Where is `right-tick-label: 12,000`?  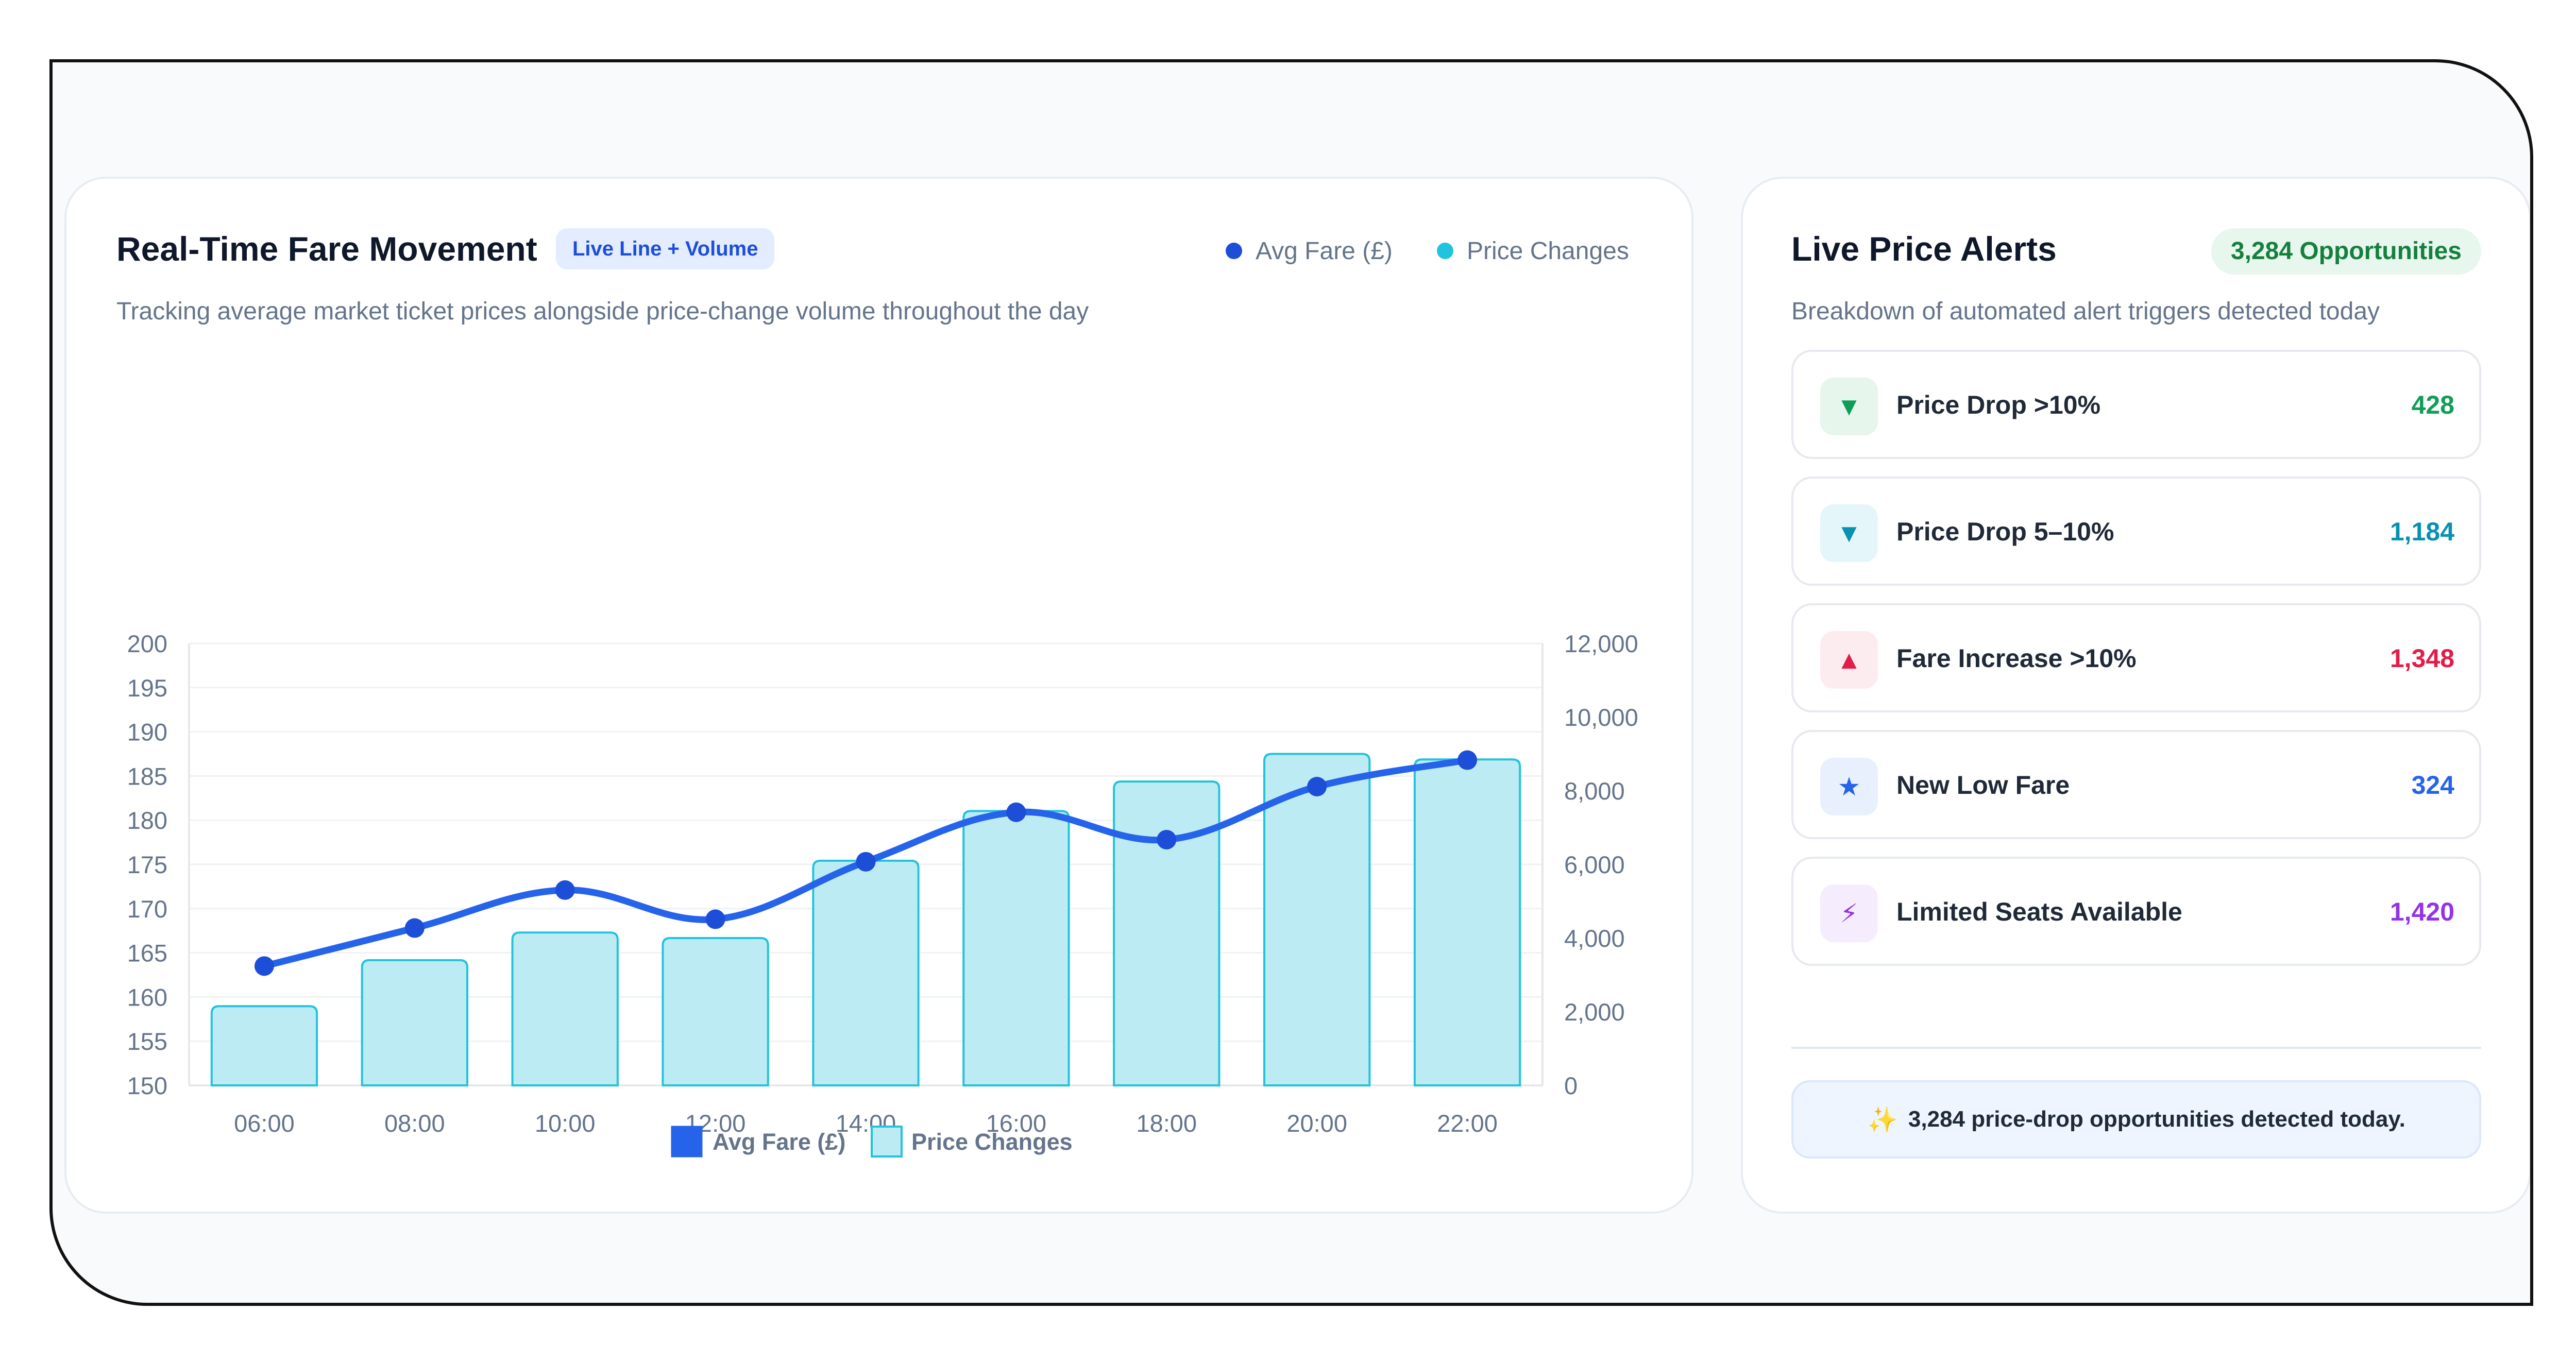 right-tick-label: 12,000 is located at coordinates (1601, 643).